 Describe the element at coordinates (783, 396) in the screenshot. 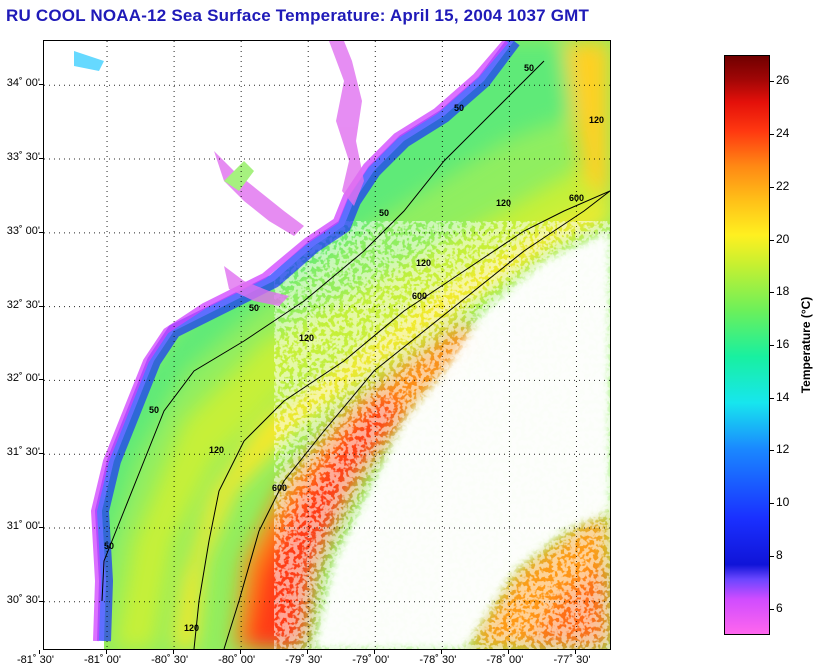

I see `colorbar-tick-label: 14` at that location.